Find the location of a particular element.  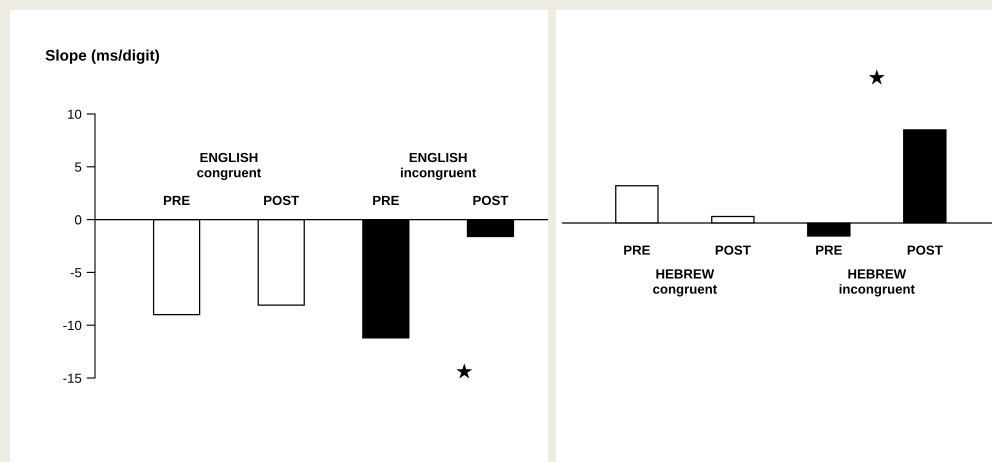

text: HEBREW congruent is located at coordinates (685, 282).